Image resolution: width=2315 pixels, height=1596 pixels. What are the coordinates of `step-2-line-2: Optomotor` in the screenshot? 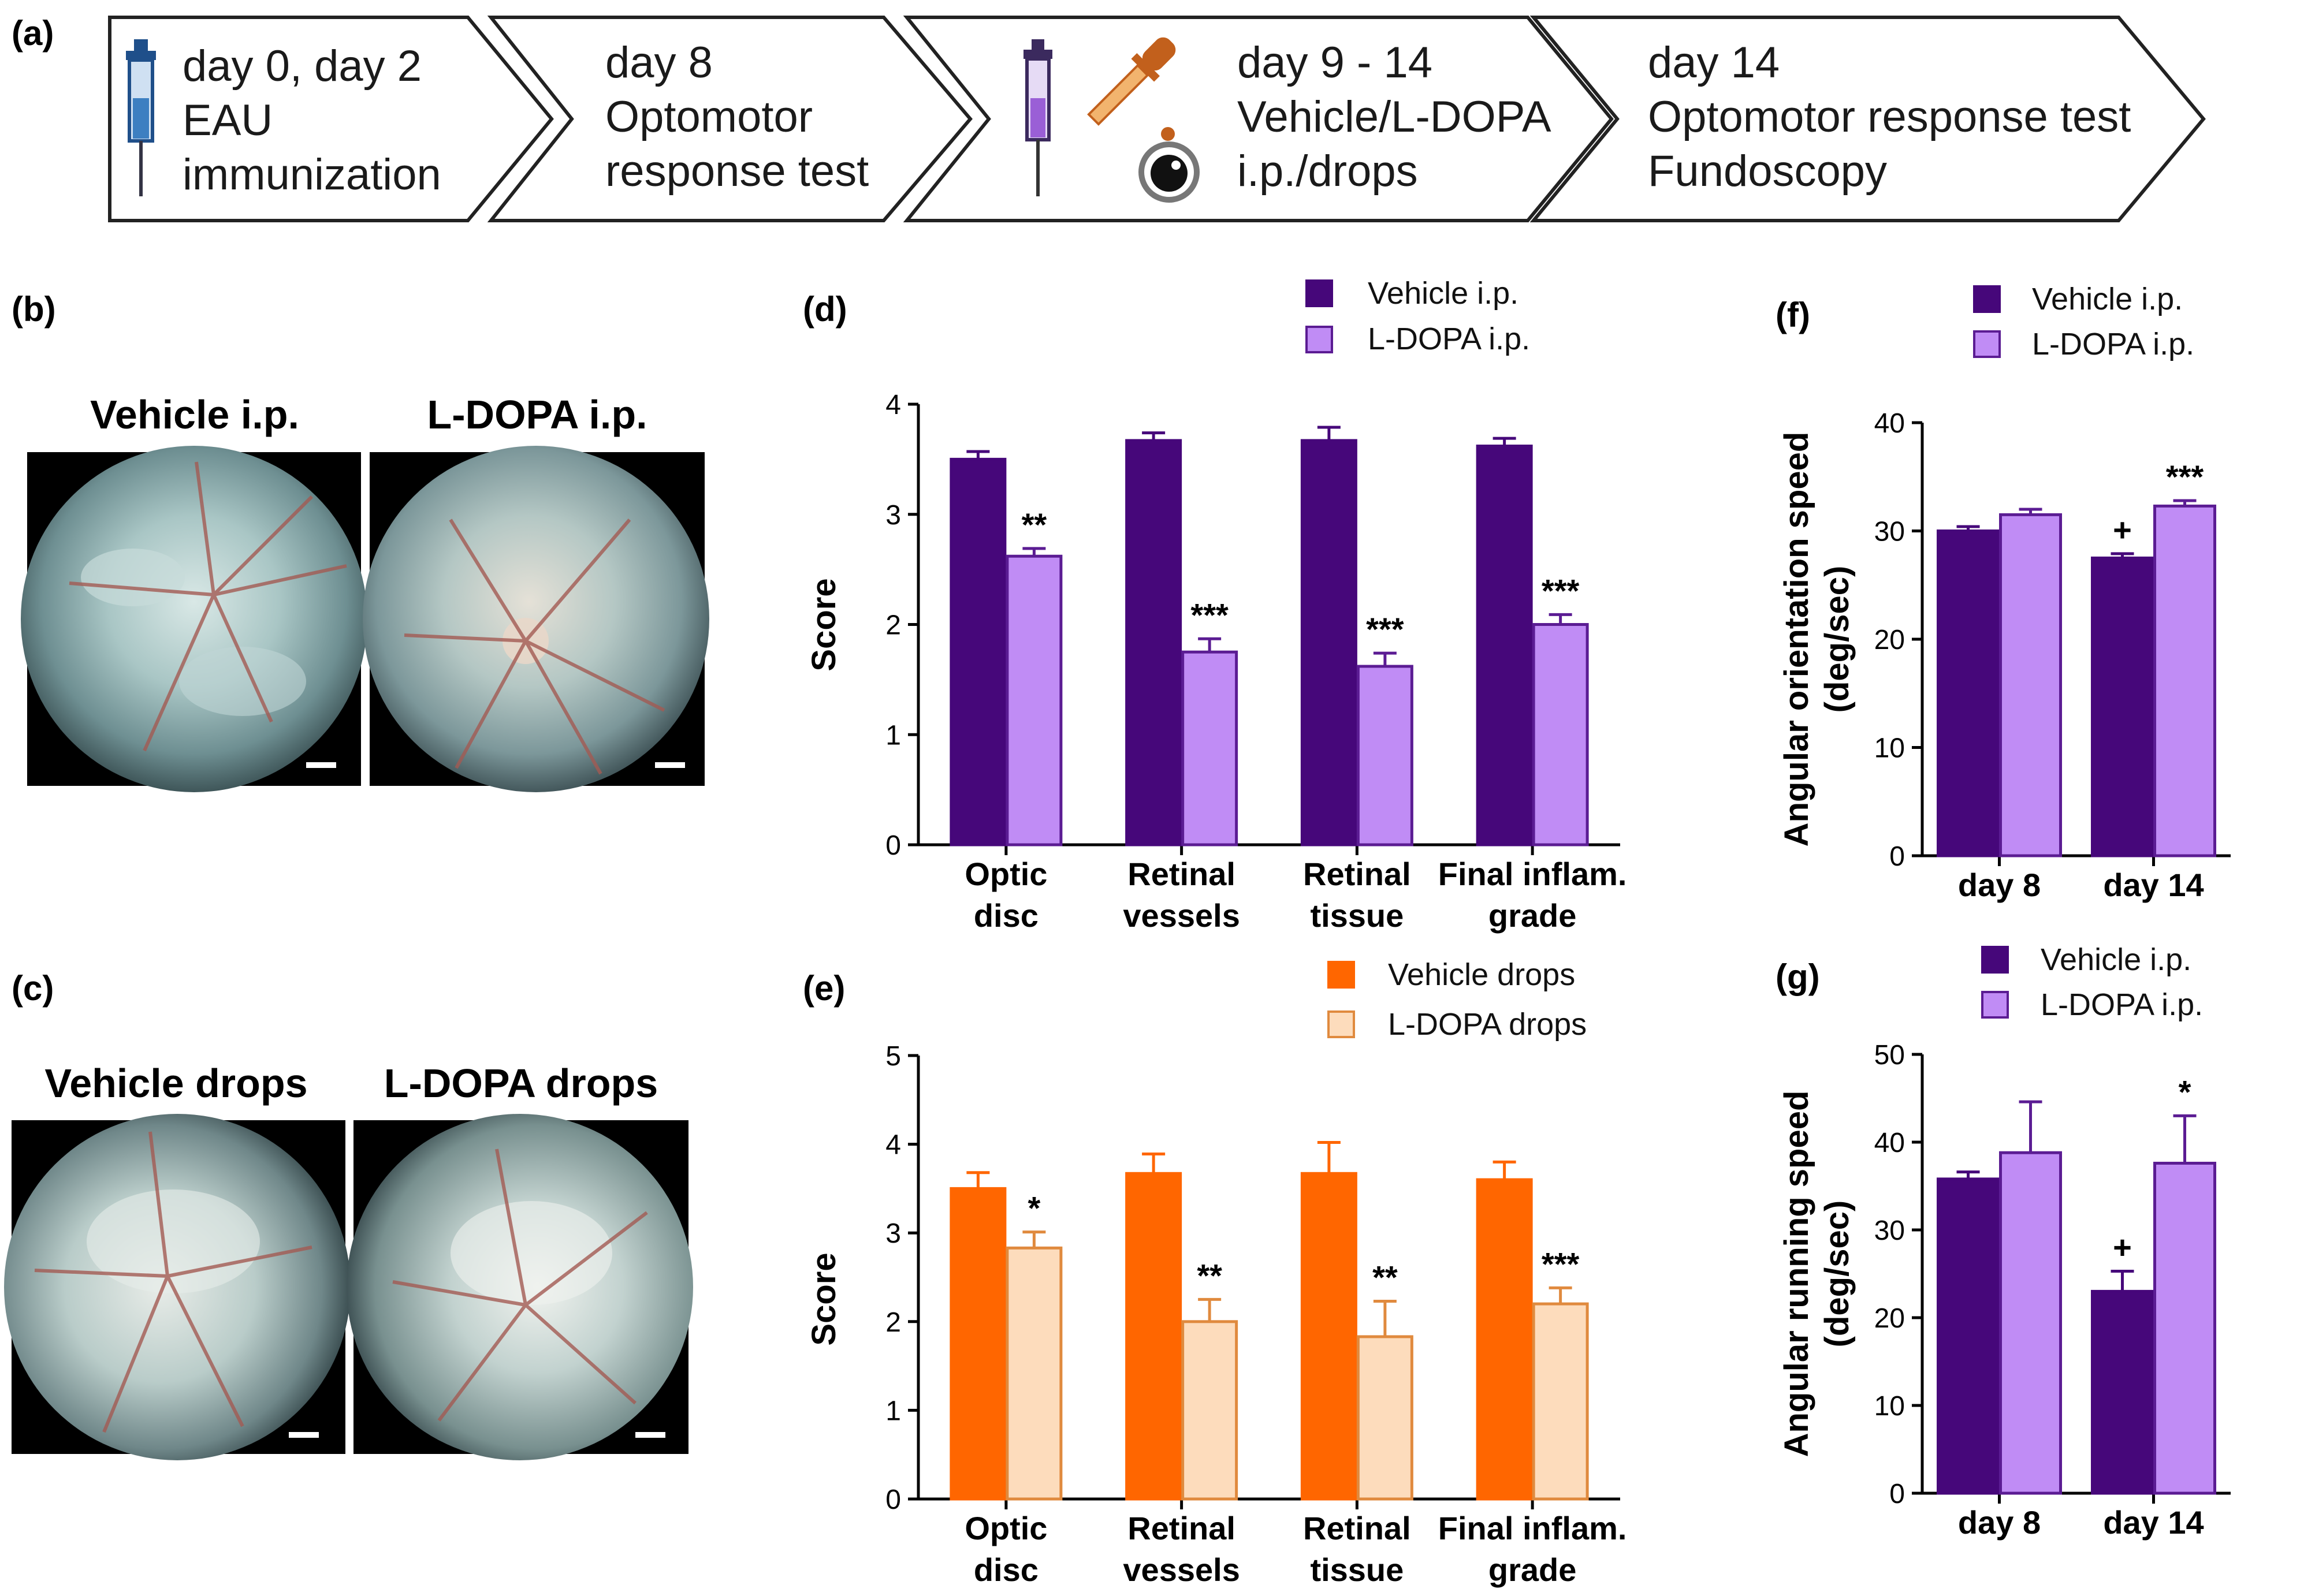 It's located at (709, 116).